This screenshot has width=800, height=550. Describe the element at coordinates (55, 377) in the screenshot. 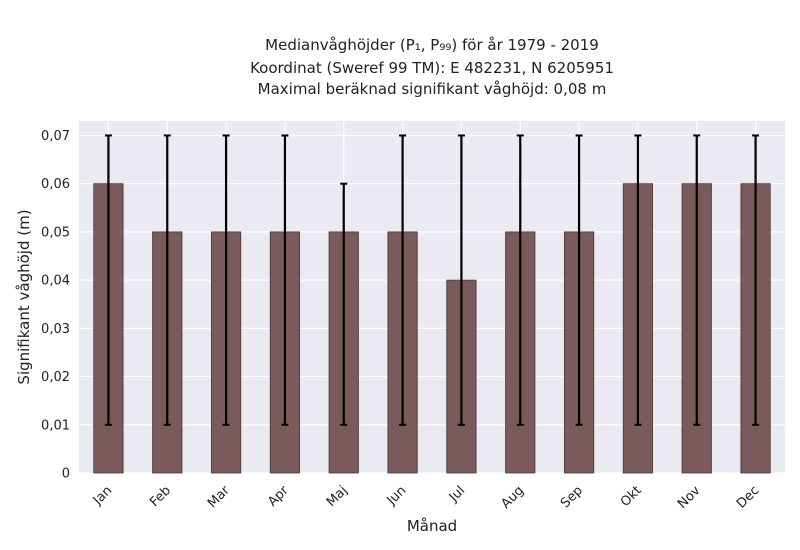

I see `y-tick-label: 0,02` at that location.